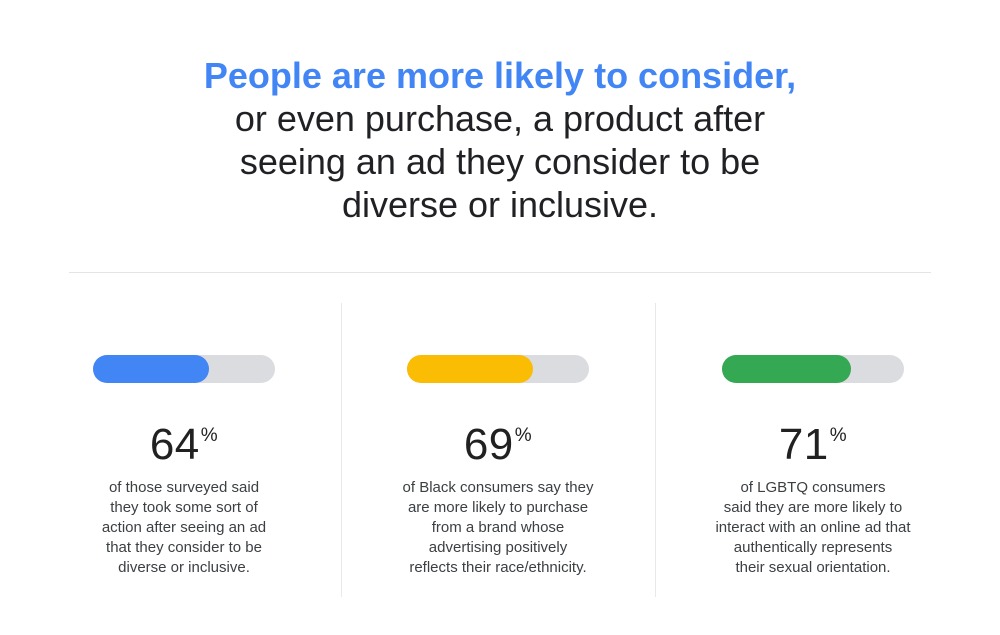 The height and width of the screenshot is (635, 1000). What do you see at coordinates (488, 444) in the screenshot?
I see `stat-number: 69` at bounding box center [488, 444].